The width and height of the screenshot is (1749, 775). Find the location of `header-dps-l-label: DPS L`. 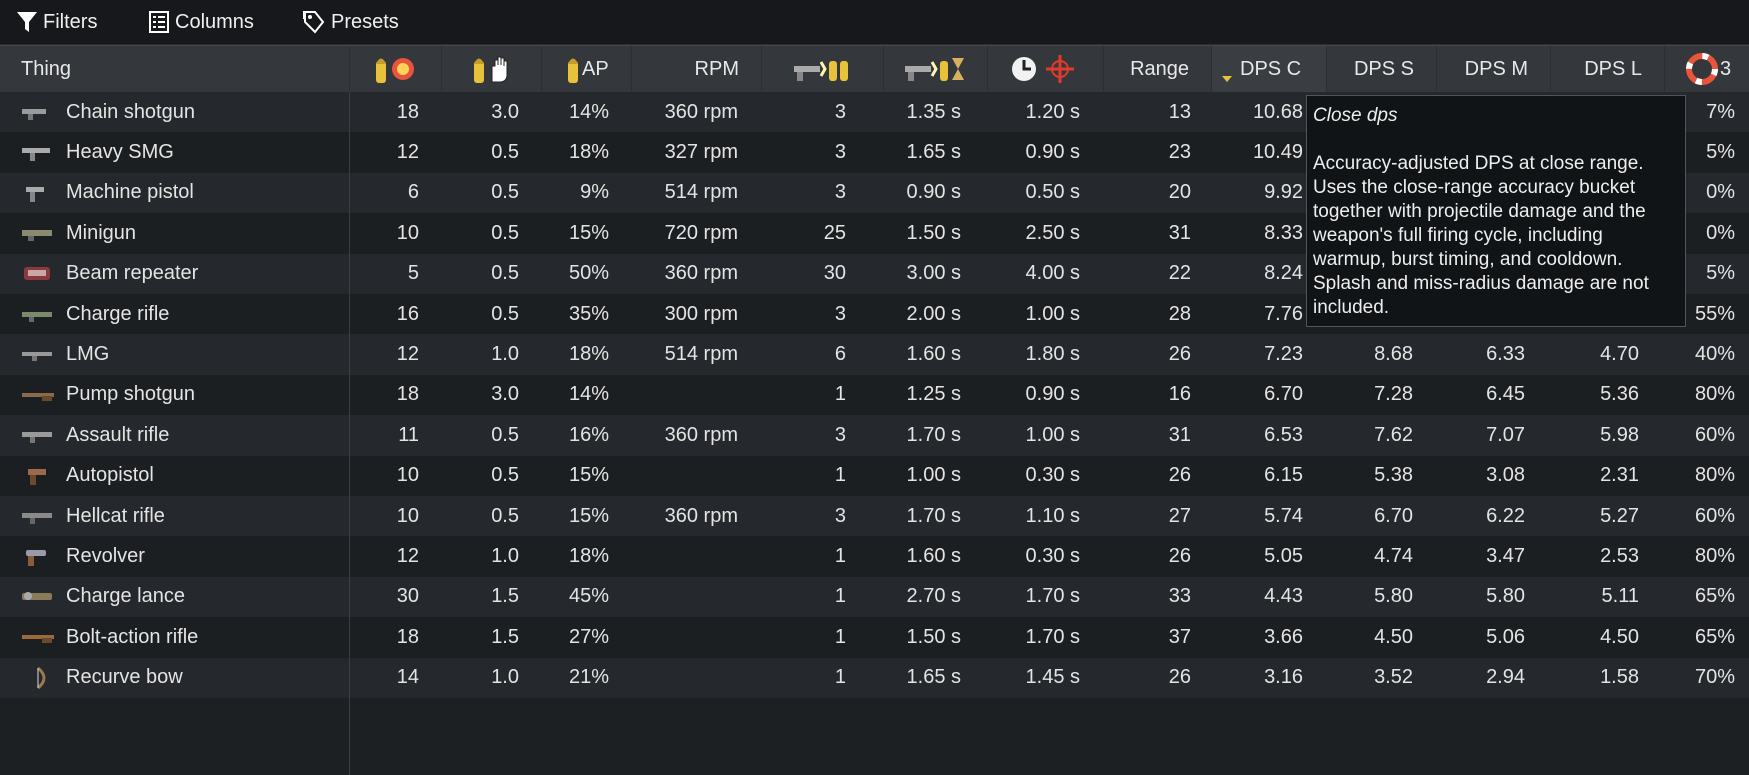

header-dps-l-label: DPS L is located at coordinates (1613, 68).